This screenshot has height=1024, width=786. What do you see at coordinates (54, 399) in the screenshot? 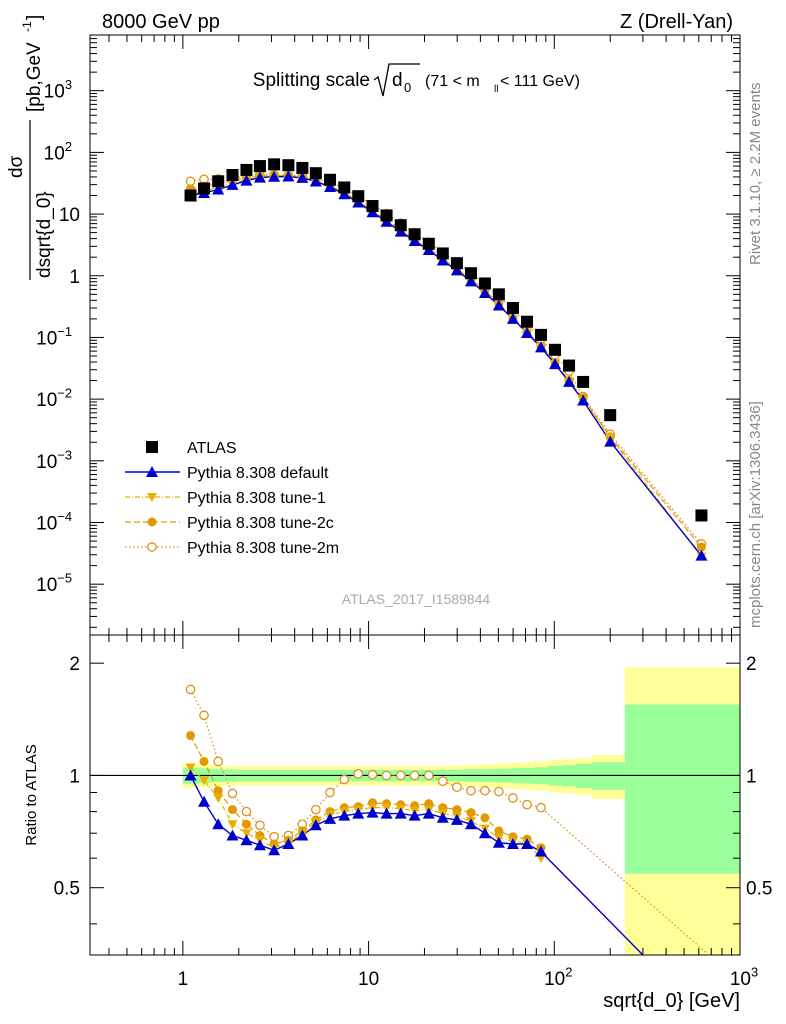
I see `y-tick-label: 10⁻²` at bounding box center [54, 399].